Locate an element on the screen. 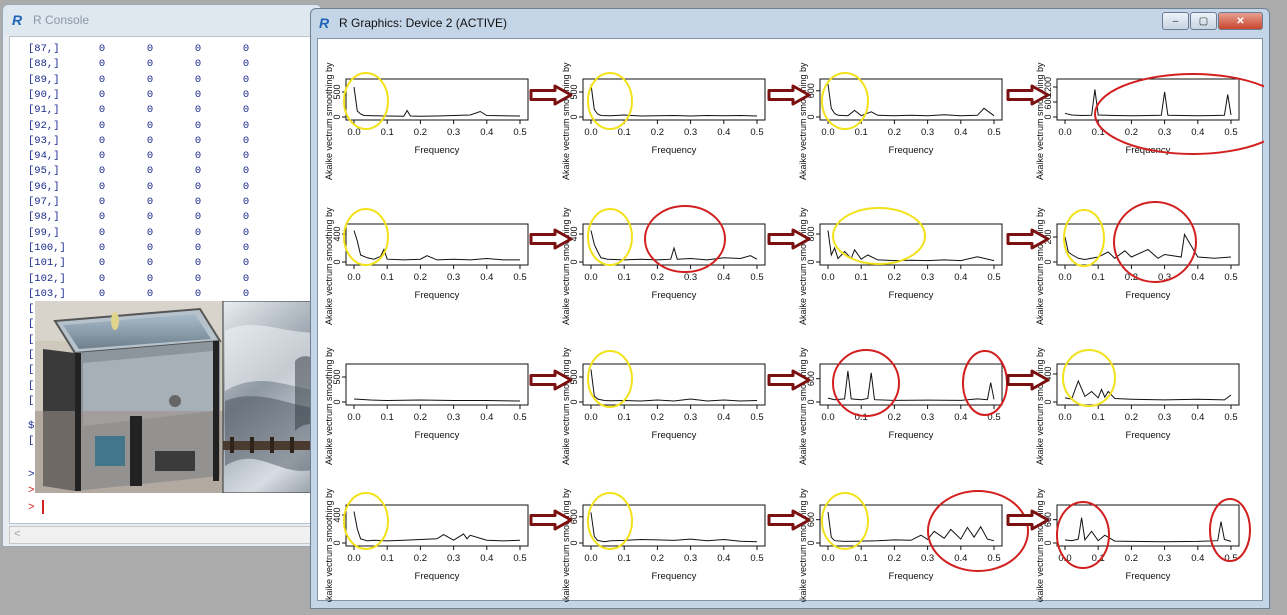 This screenshot has width=1287, height=615. row-index: [89,] is located at coordinates (44, 79).